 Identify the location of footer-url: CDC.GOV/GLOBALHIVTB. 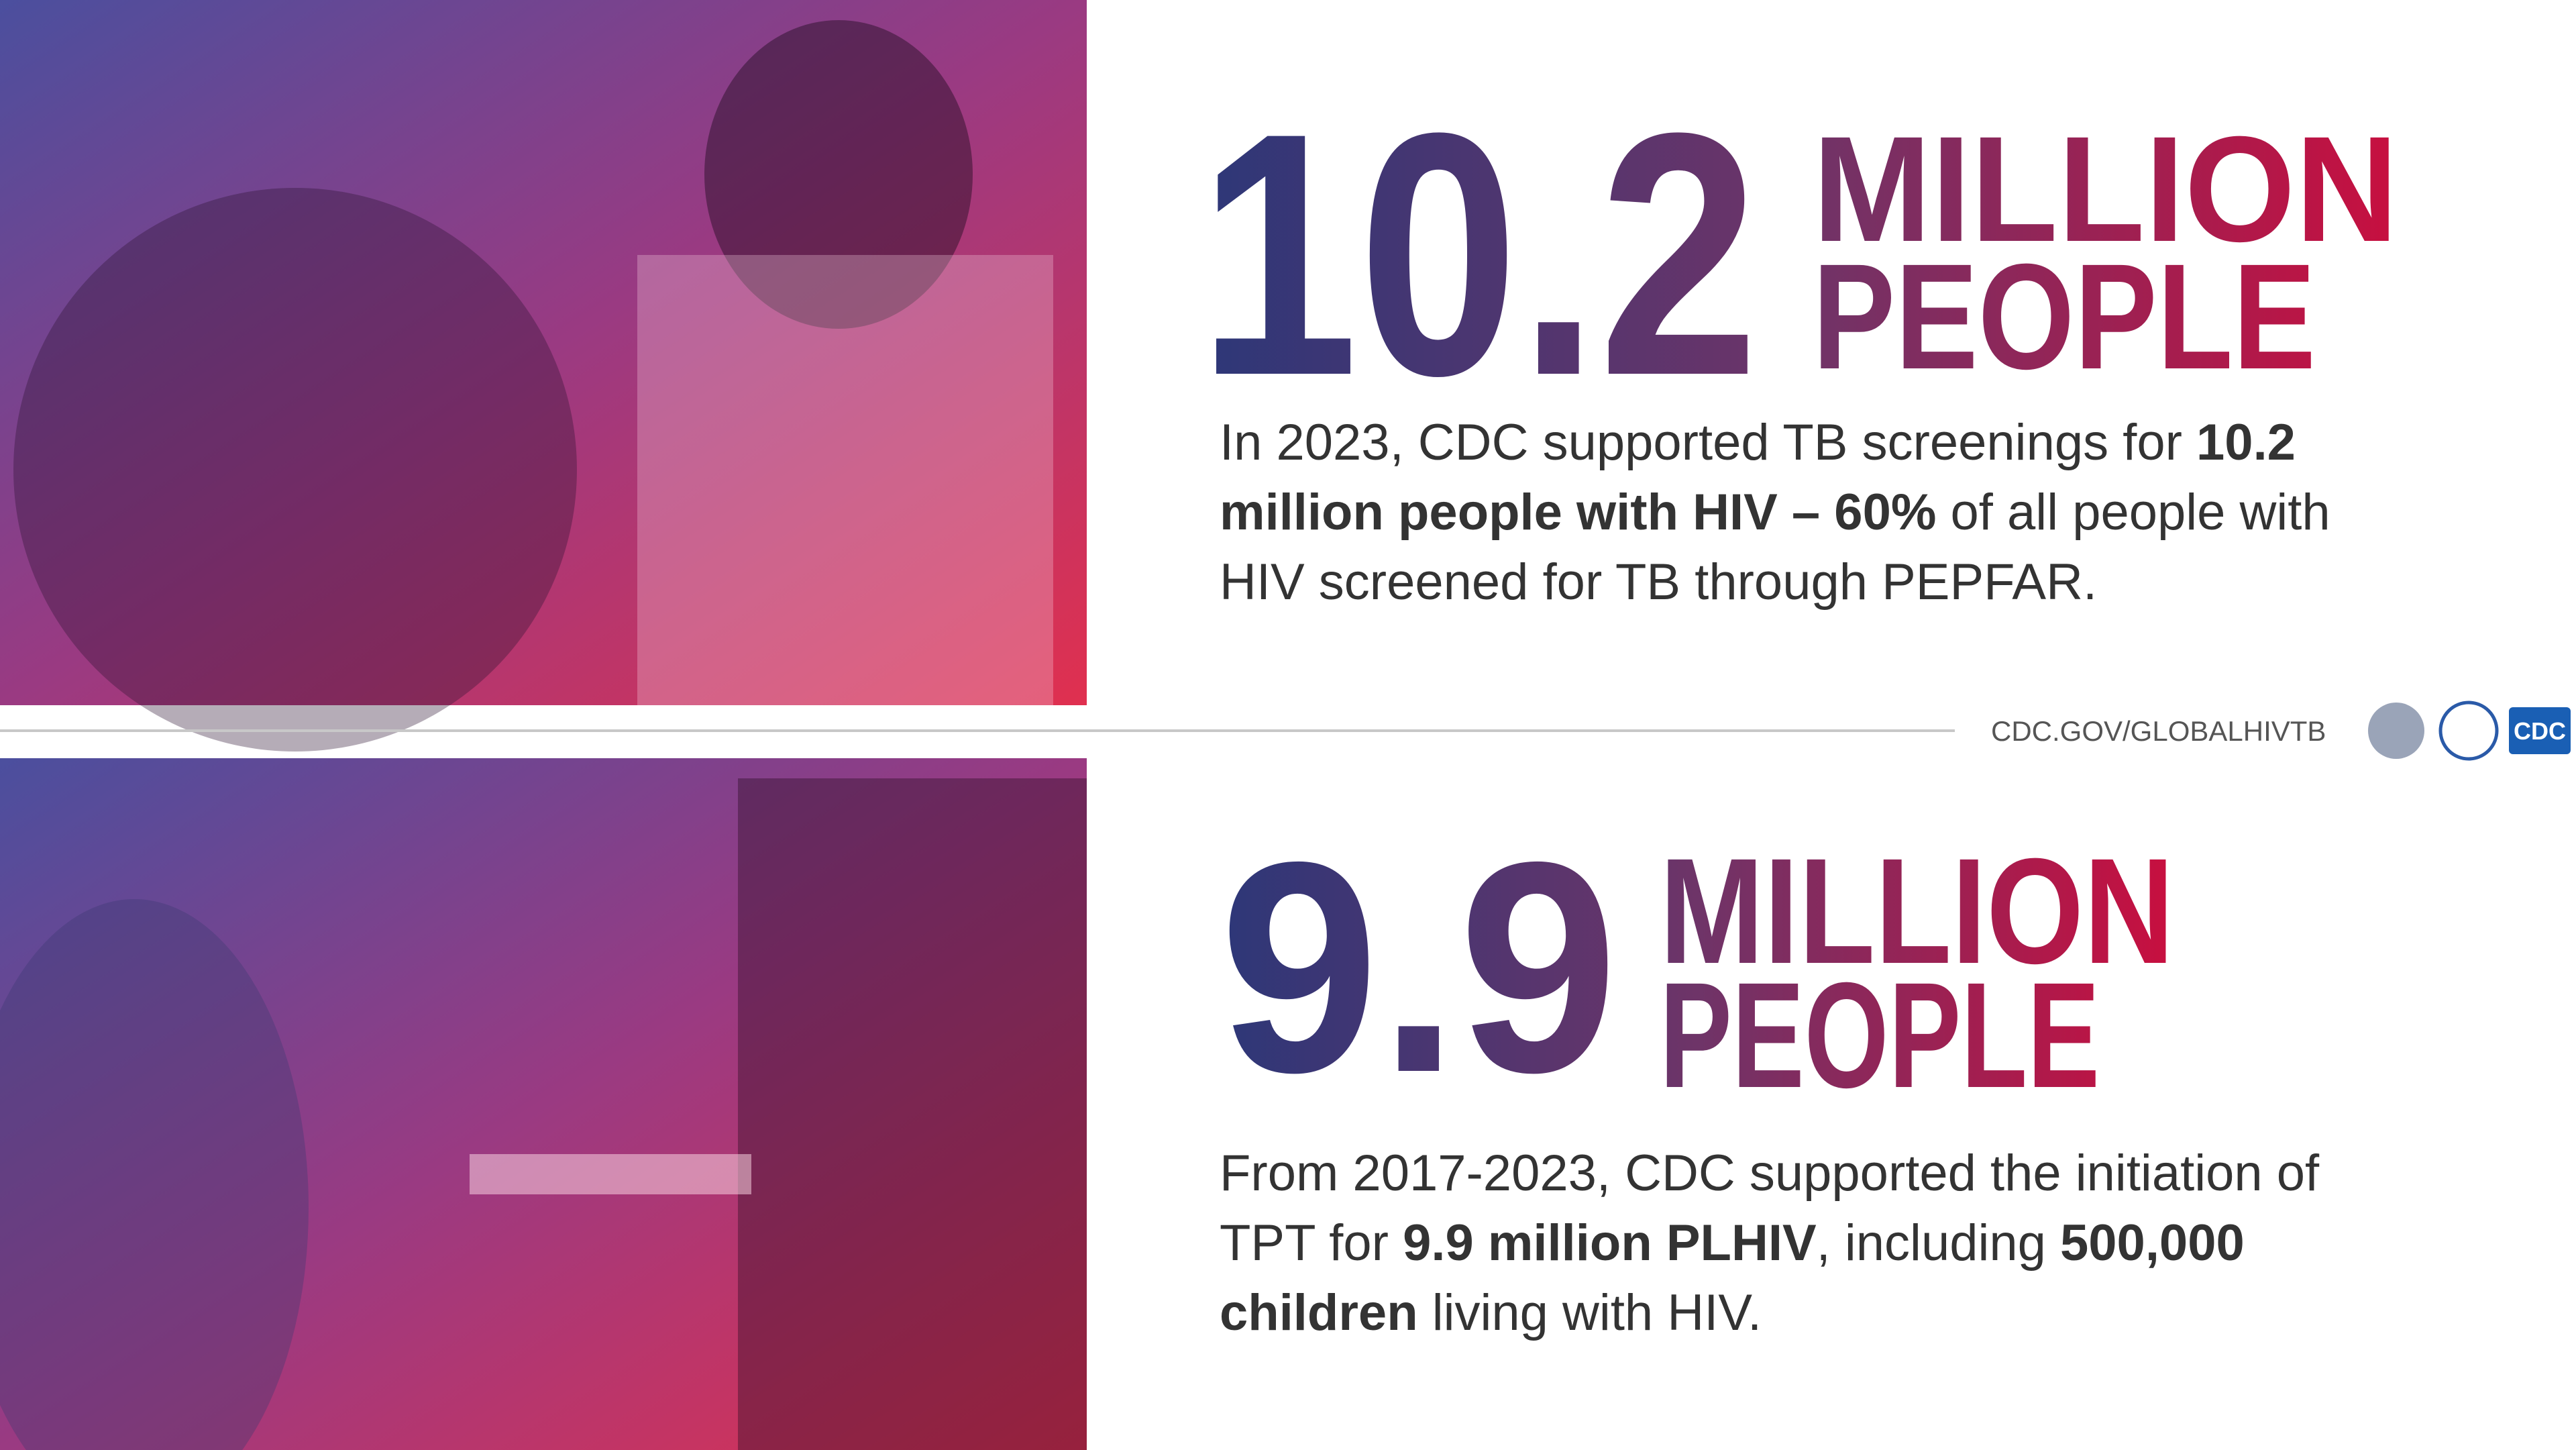
(2158, 731).